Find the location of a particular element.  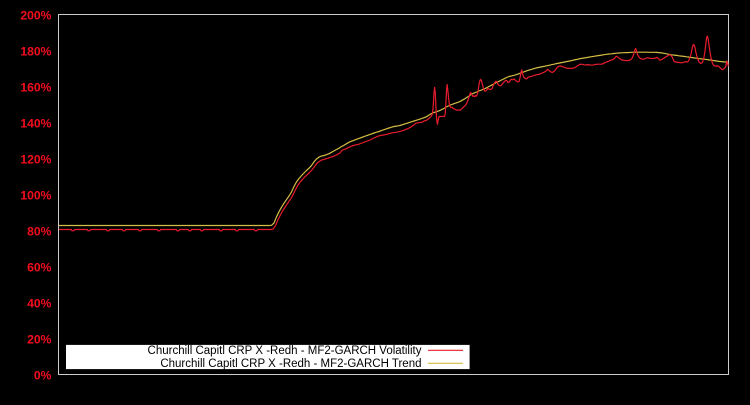

svg-text: 160% is located at coordinates (35, 88).